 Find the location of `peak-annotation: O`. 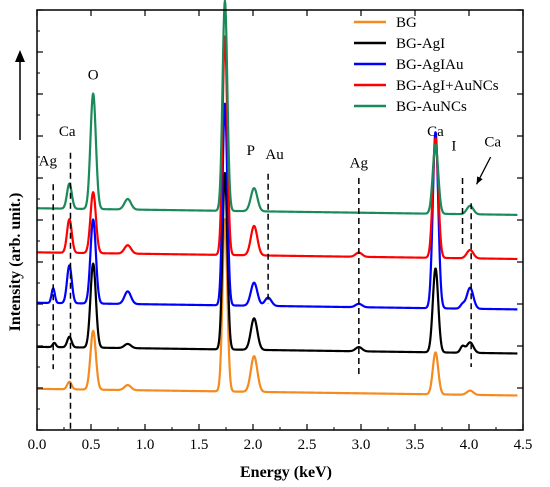

peak-annotation: O is located at coordinates (93, 75).